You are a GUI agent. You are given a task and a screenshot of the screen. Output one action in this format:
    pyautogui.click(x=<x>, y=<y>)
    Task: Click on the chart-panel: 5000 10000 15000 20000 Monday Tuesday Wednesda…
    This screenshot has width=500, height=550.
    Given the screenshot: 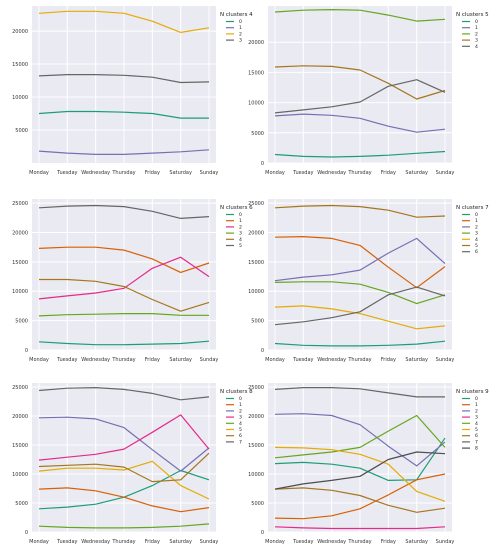 What is the action you would take?
    pyautogui.click(x=132, y=91)
    